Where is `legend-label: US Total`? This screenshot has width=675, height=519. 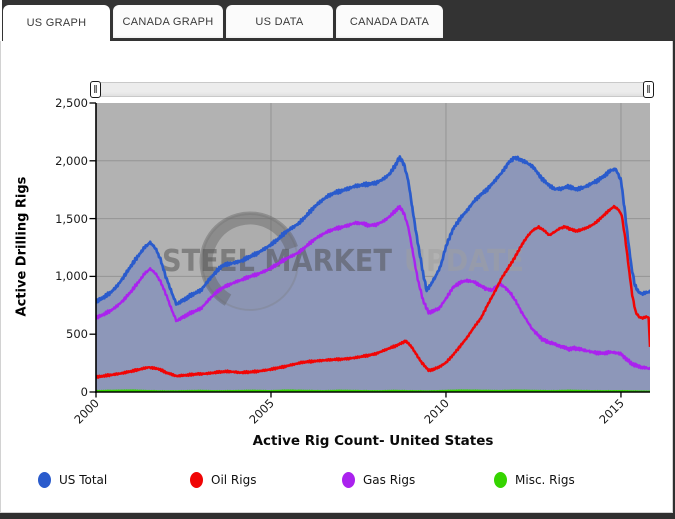 legend-label: US Total is located at coordinates (83, 479).